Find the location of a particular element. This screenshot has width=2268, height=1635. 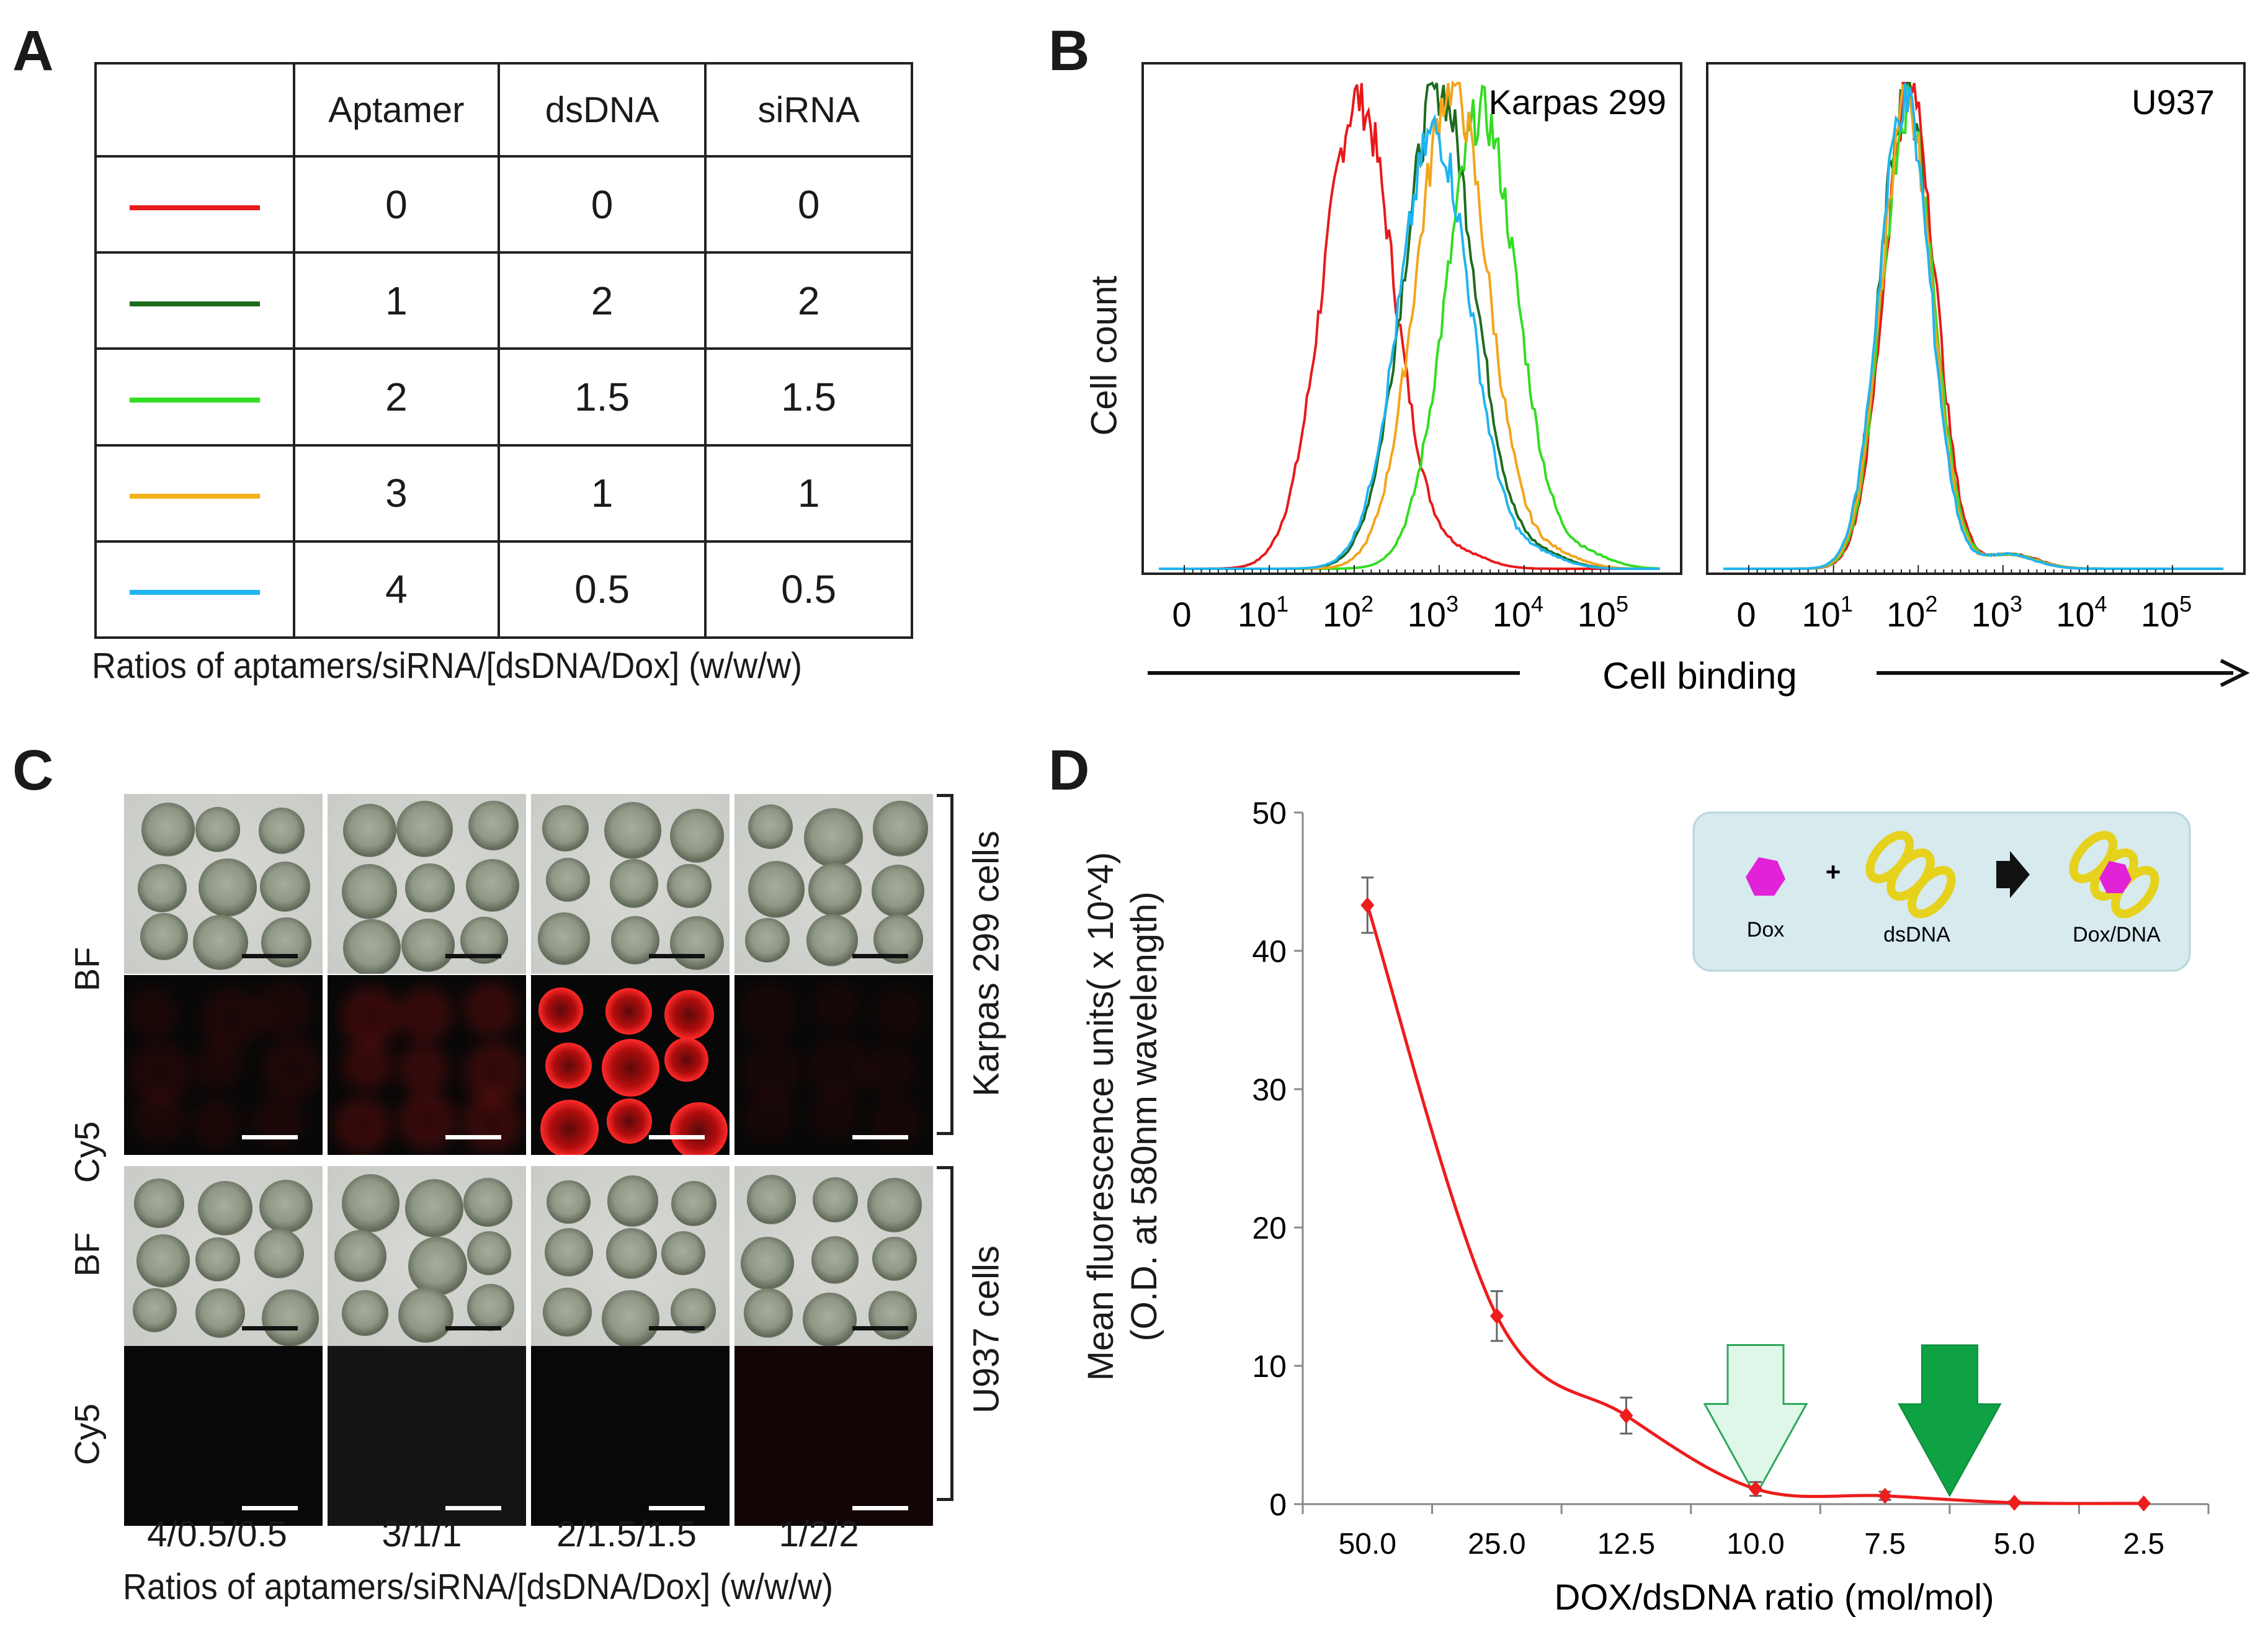

col-label-1: 4/0.5/0.5 is located at coordinates (217, 1534).